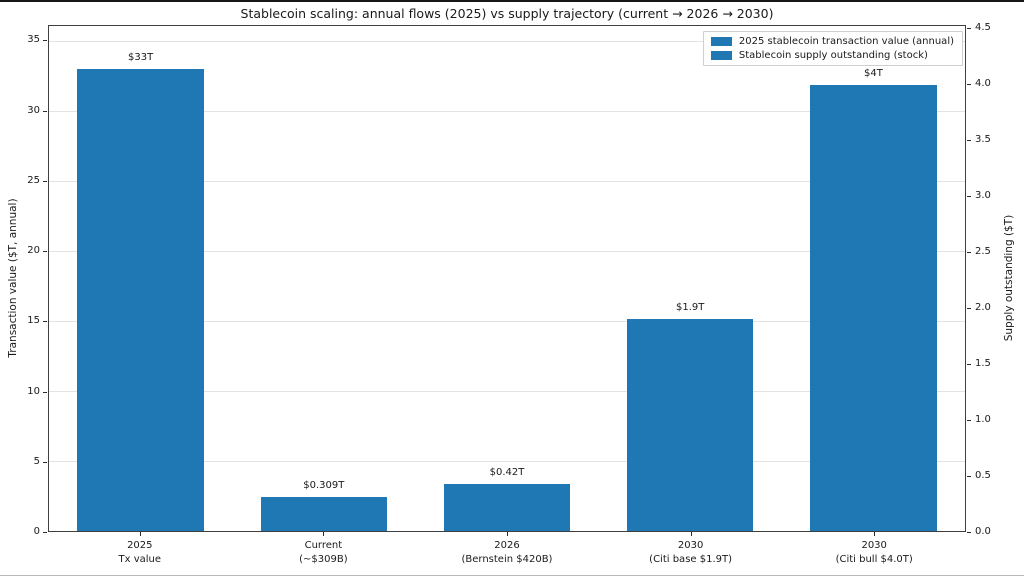  Describe the element at coordinates (324, 485) in the screenshot. I see `bar-value-label: $0.309T` at that location.